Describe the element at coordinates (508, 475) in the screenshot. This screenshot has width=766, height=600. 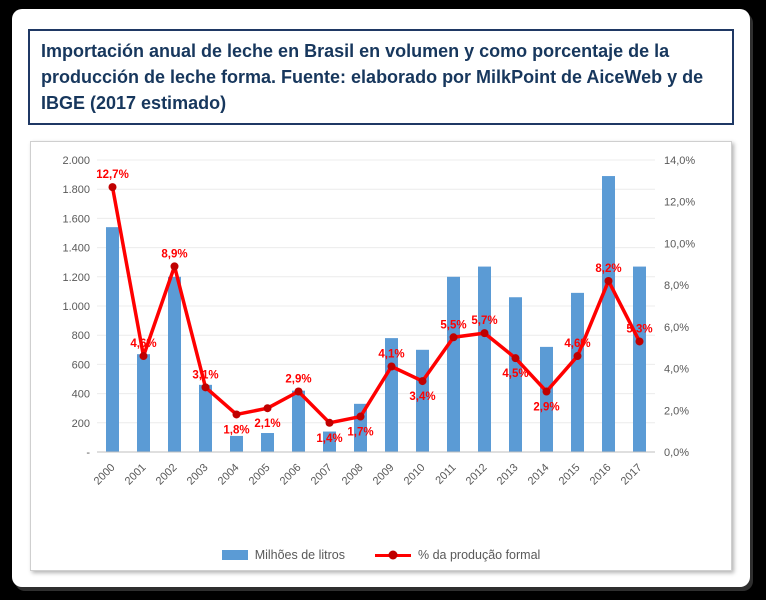
I see `svg-text: 2013` at that location.